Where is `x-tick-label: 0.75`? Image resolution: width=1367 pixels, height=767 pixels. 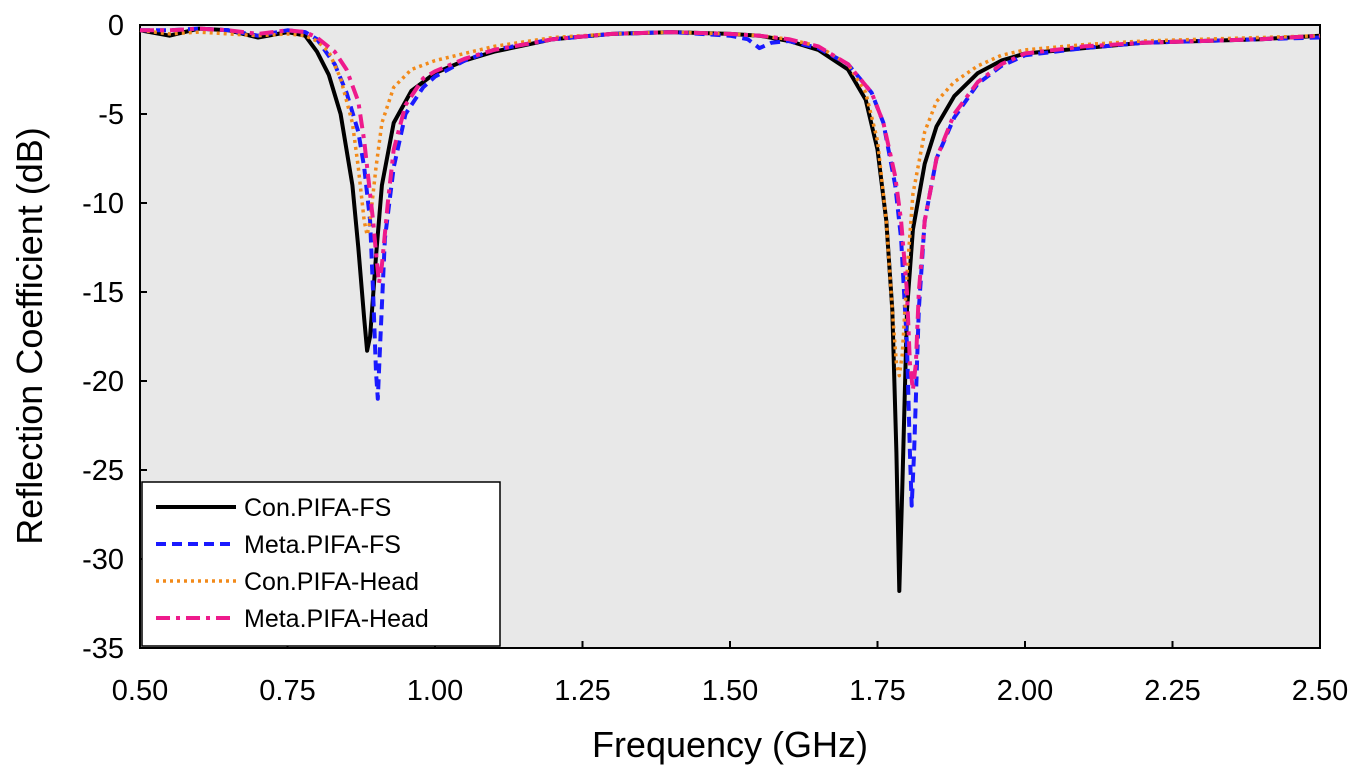 x-tick-label: 0.75 is located at coordinates (287, 691).